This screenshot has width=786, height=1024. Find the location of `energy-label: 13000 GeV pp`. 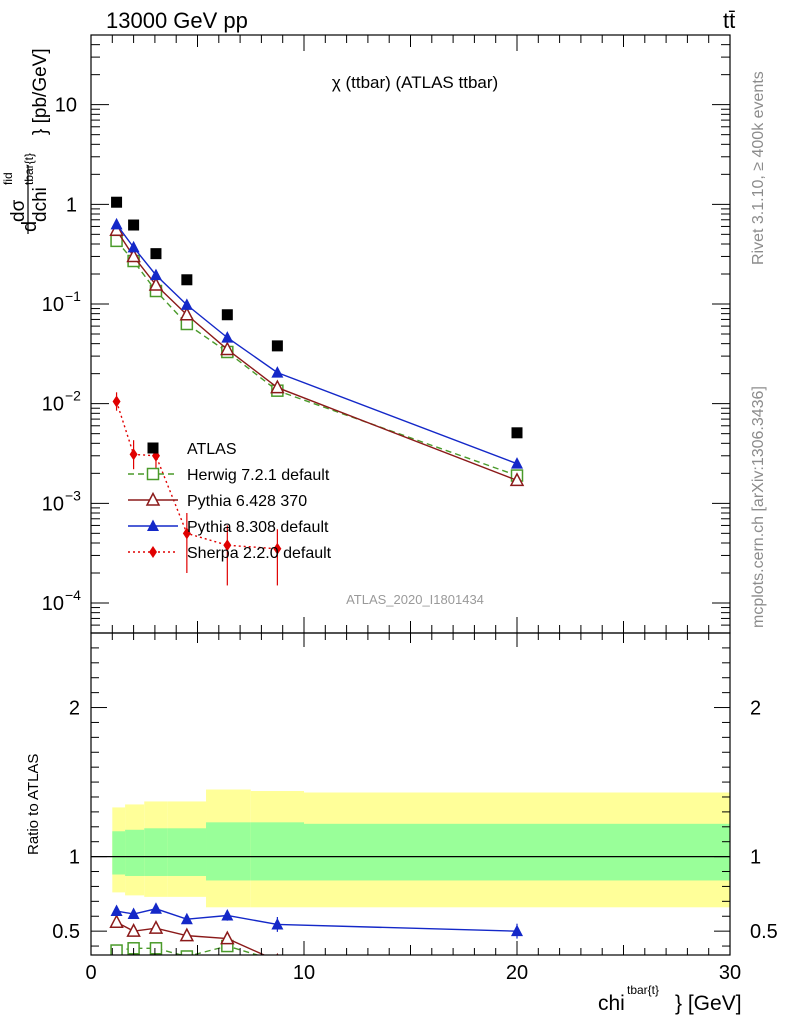

energy-label: 13000 GeV pp is located at coordinates (177, 20).